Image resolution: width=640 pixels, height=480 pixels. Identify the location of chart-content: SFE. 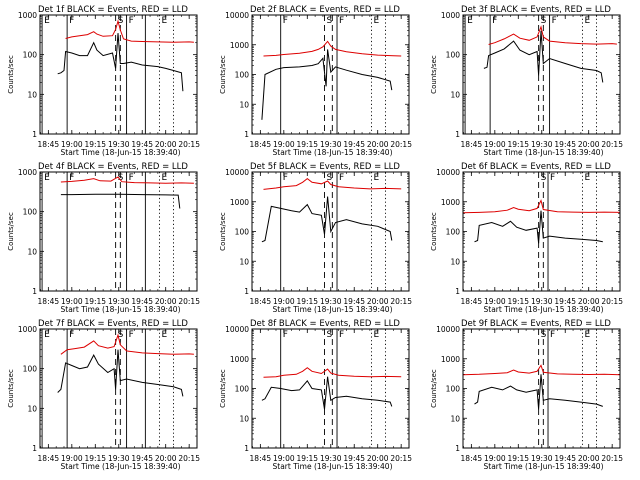
(541, 231).